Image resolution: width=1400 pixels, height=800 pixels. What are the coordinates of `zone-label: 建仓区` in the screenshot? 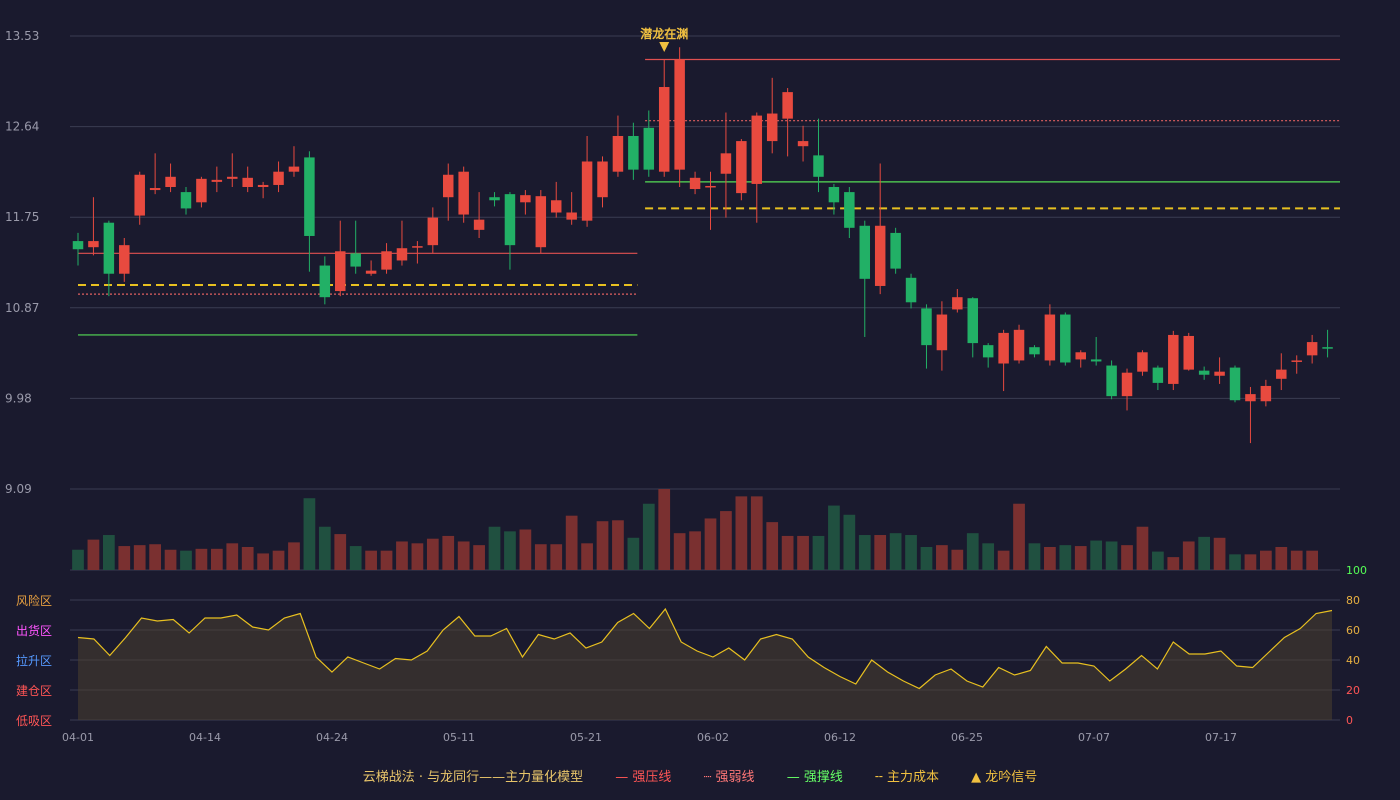 It's located at (33, 691).